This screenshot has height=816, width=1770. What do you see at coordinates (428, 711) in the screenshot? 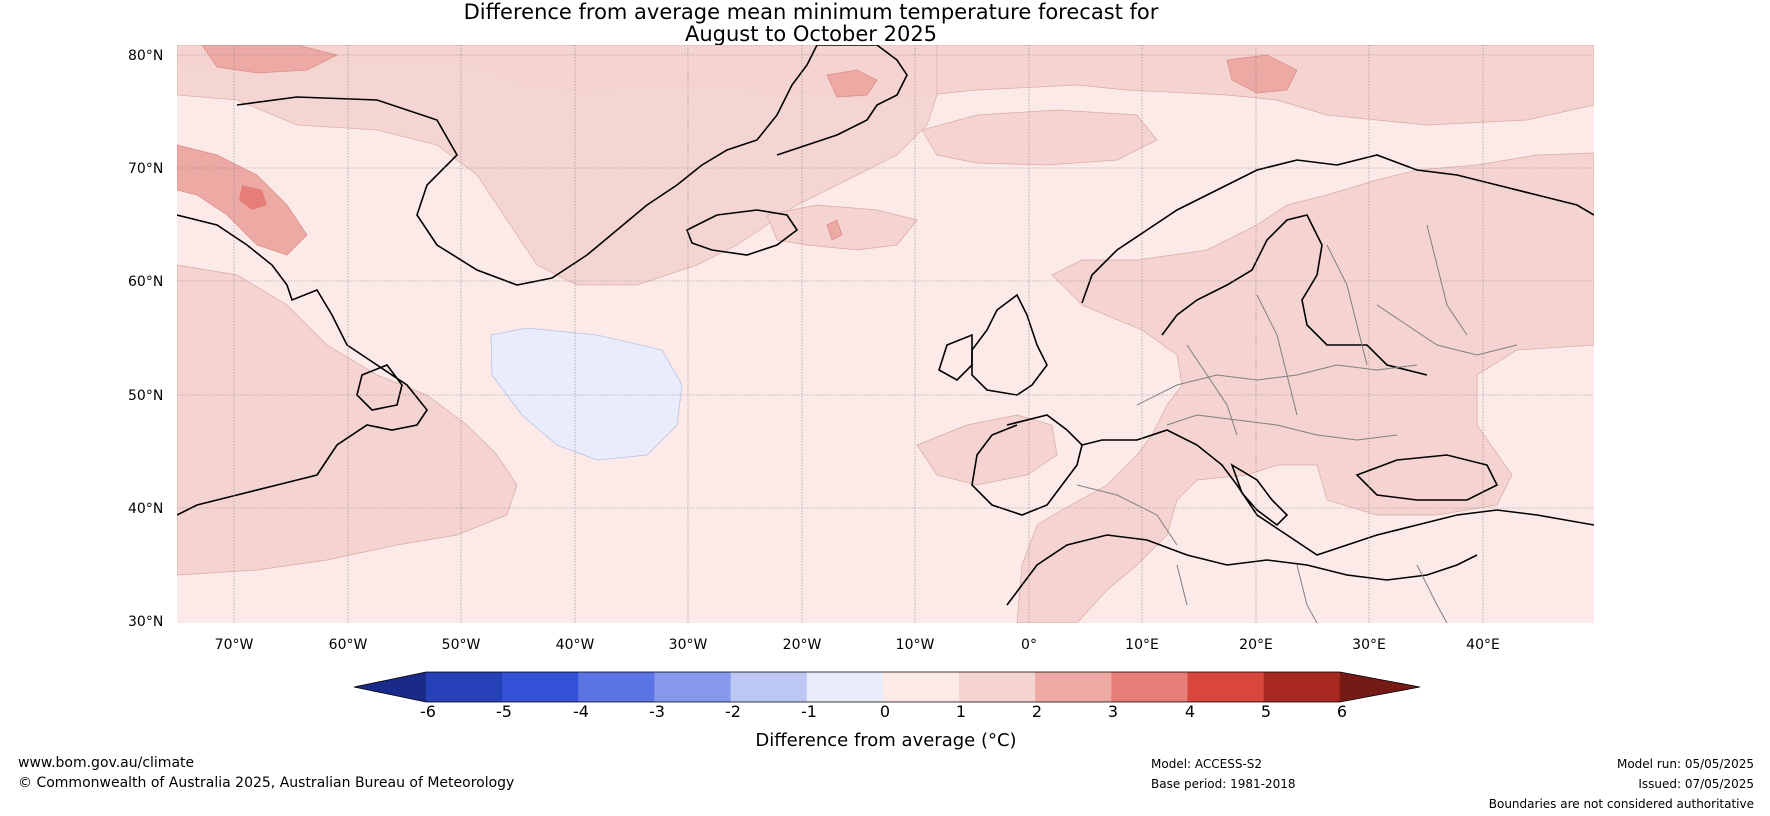
I see `colorbar-tick: -6` at bounding box center [428, 711].